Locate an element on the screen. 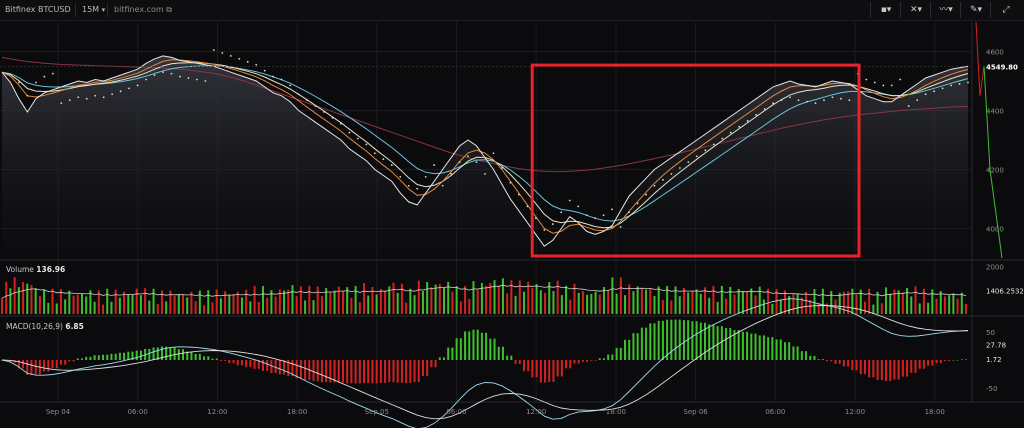 Image resolution: width=1024 pixels, height=428 pixels. x-tick-label: Sep 04 is located at coordinates (58, 412).